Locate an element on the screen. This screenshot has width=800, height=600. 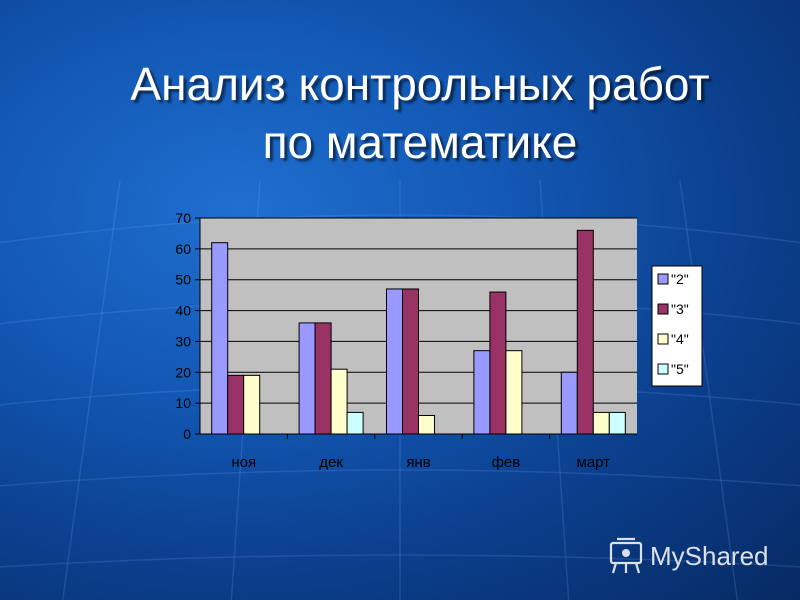
y-tick-label: 40 is located at coordinates (183, 311).